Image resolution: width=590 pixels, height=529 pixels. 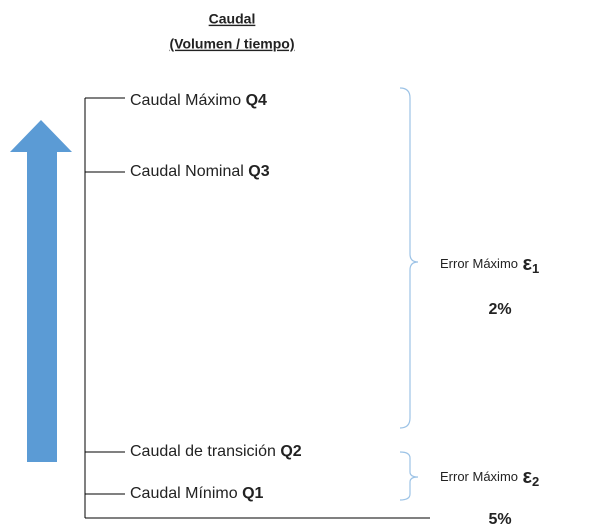 I want to click on text-part: Q4, so click(x=256, y=100).